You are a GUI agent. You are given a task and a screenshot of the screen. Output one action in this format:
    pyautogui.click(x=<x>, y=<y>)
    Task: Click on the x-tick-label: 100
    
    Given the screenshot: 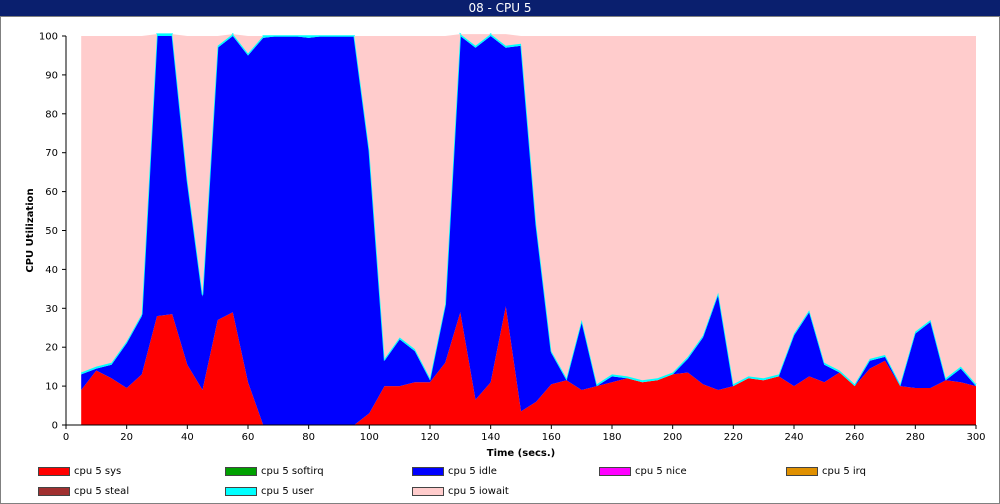 What is the action you would take?
    pyautogui.click(x=369, y=437)
    